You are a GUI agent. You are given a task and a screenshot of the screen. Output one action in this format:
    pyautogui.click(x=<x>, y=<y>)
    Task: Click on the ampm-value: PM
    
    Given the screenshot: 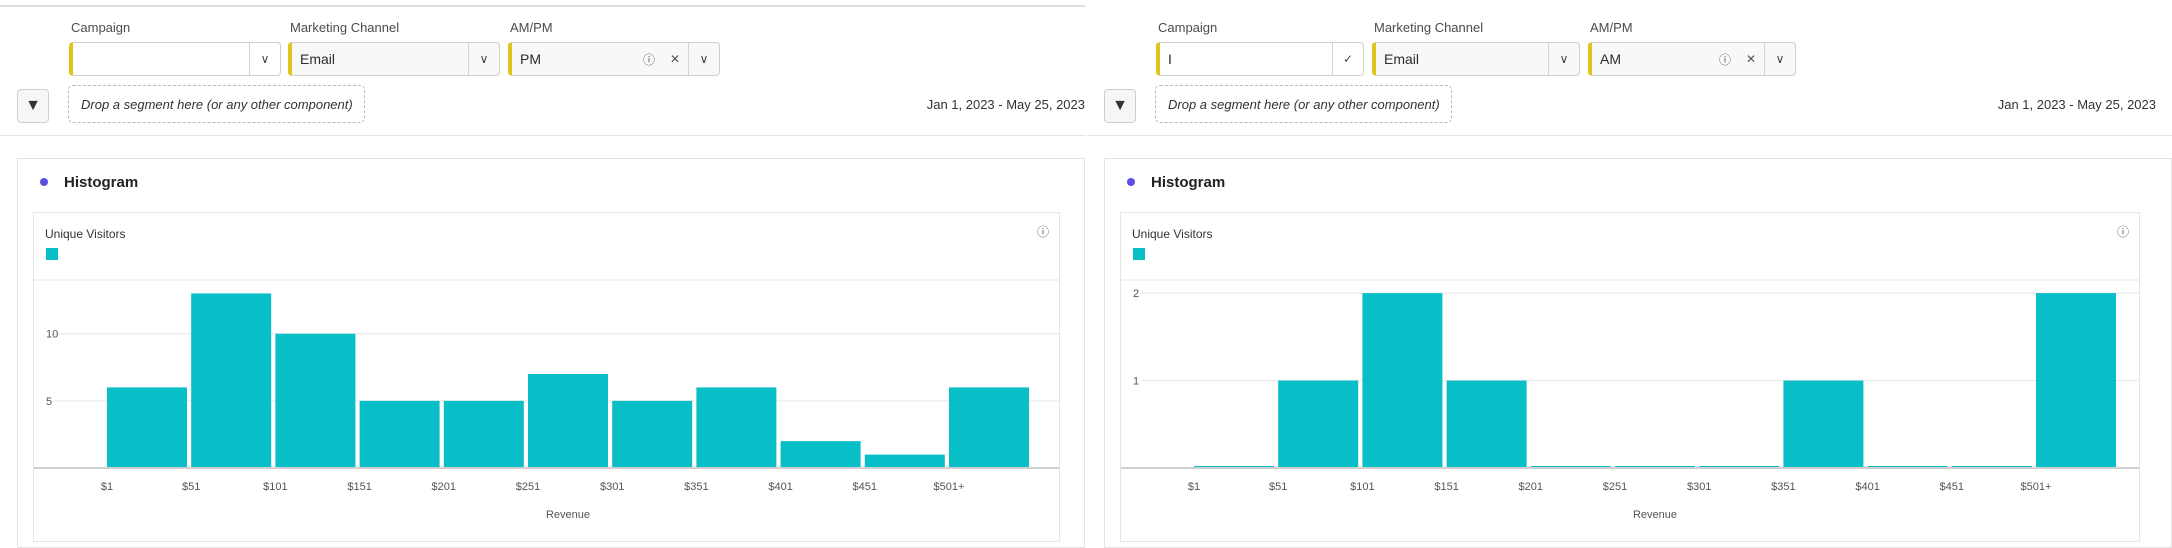 What is the action you would take?
    pyautogui.click(x=530, y=59)
    